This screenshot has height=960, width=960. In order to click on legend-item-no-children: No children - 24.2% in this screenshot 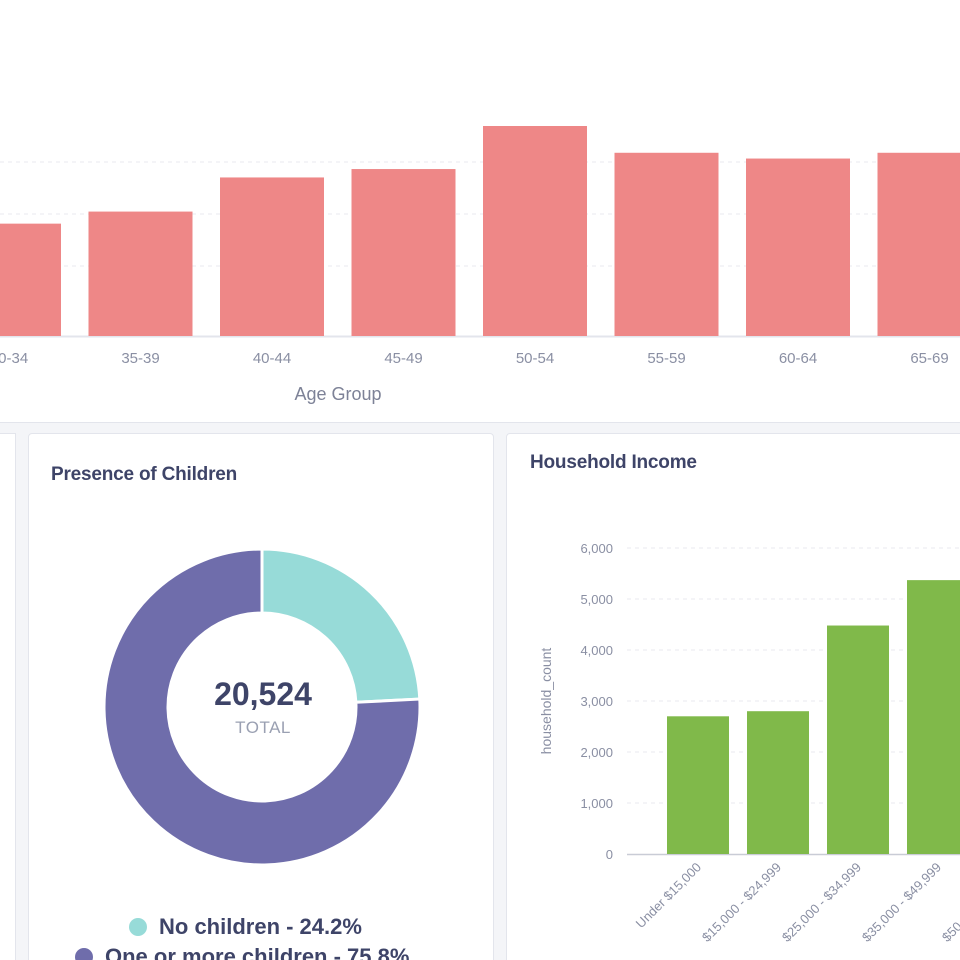, I will do `click(245, 927)`.